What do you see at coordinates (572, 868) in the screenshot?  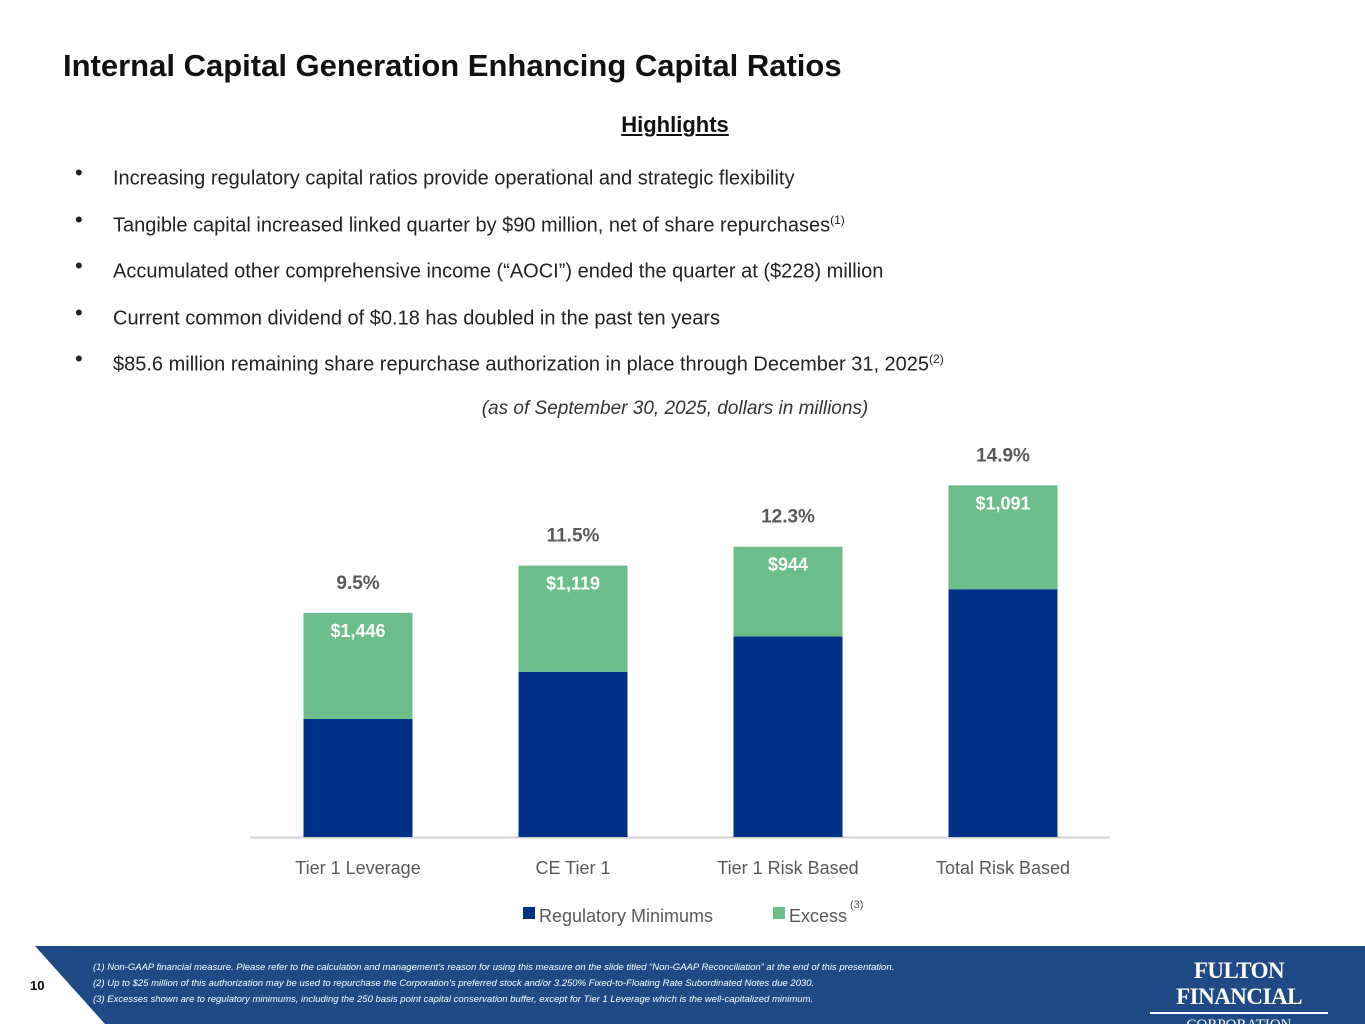 I see `x-tick-label: CE Tier 1` at bounding box center [572, 868].